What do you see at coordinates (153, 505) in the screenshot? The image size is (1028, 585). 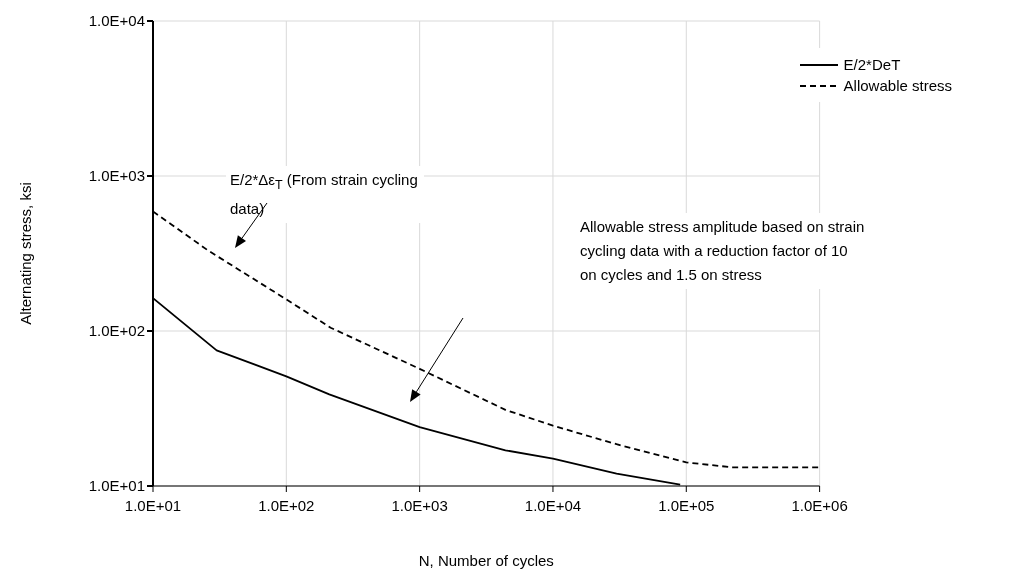 I see `x-tick-label: 1.0E+01` at bounding box center [153, 505].